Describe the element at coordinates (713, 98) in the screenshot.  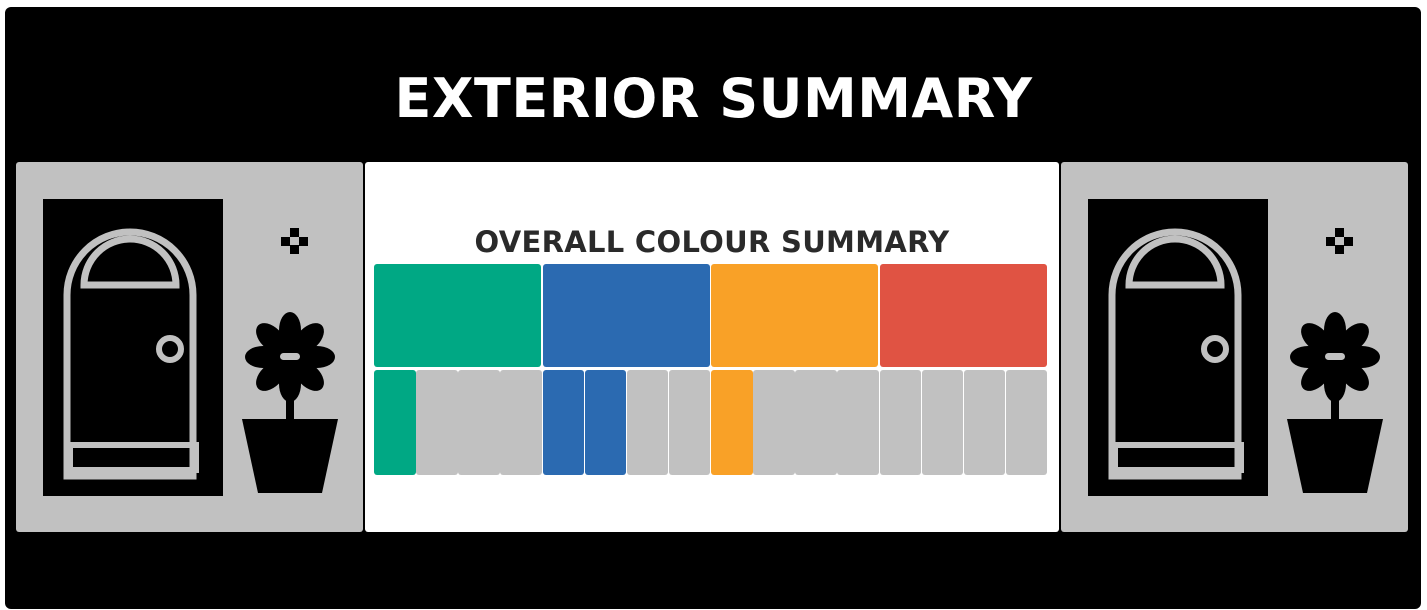
I see `page-title: EXTERIOR SUMMARY` at that location.